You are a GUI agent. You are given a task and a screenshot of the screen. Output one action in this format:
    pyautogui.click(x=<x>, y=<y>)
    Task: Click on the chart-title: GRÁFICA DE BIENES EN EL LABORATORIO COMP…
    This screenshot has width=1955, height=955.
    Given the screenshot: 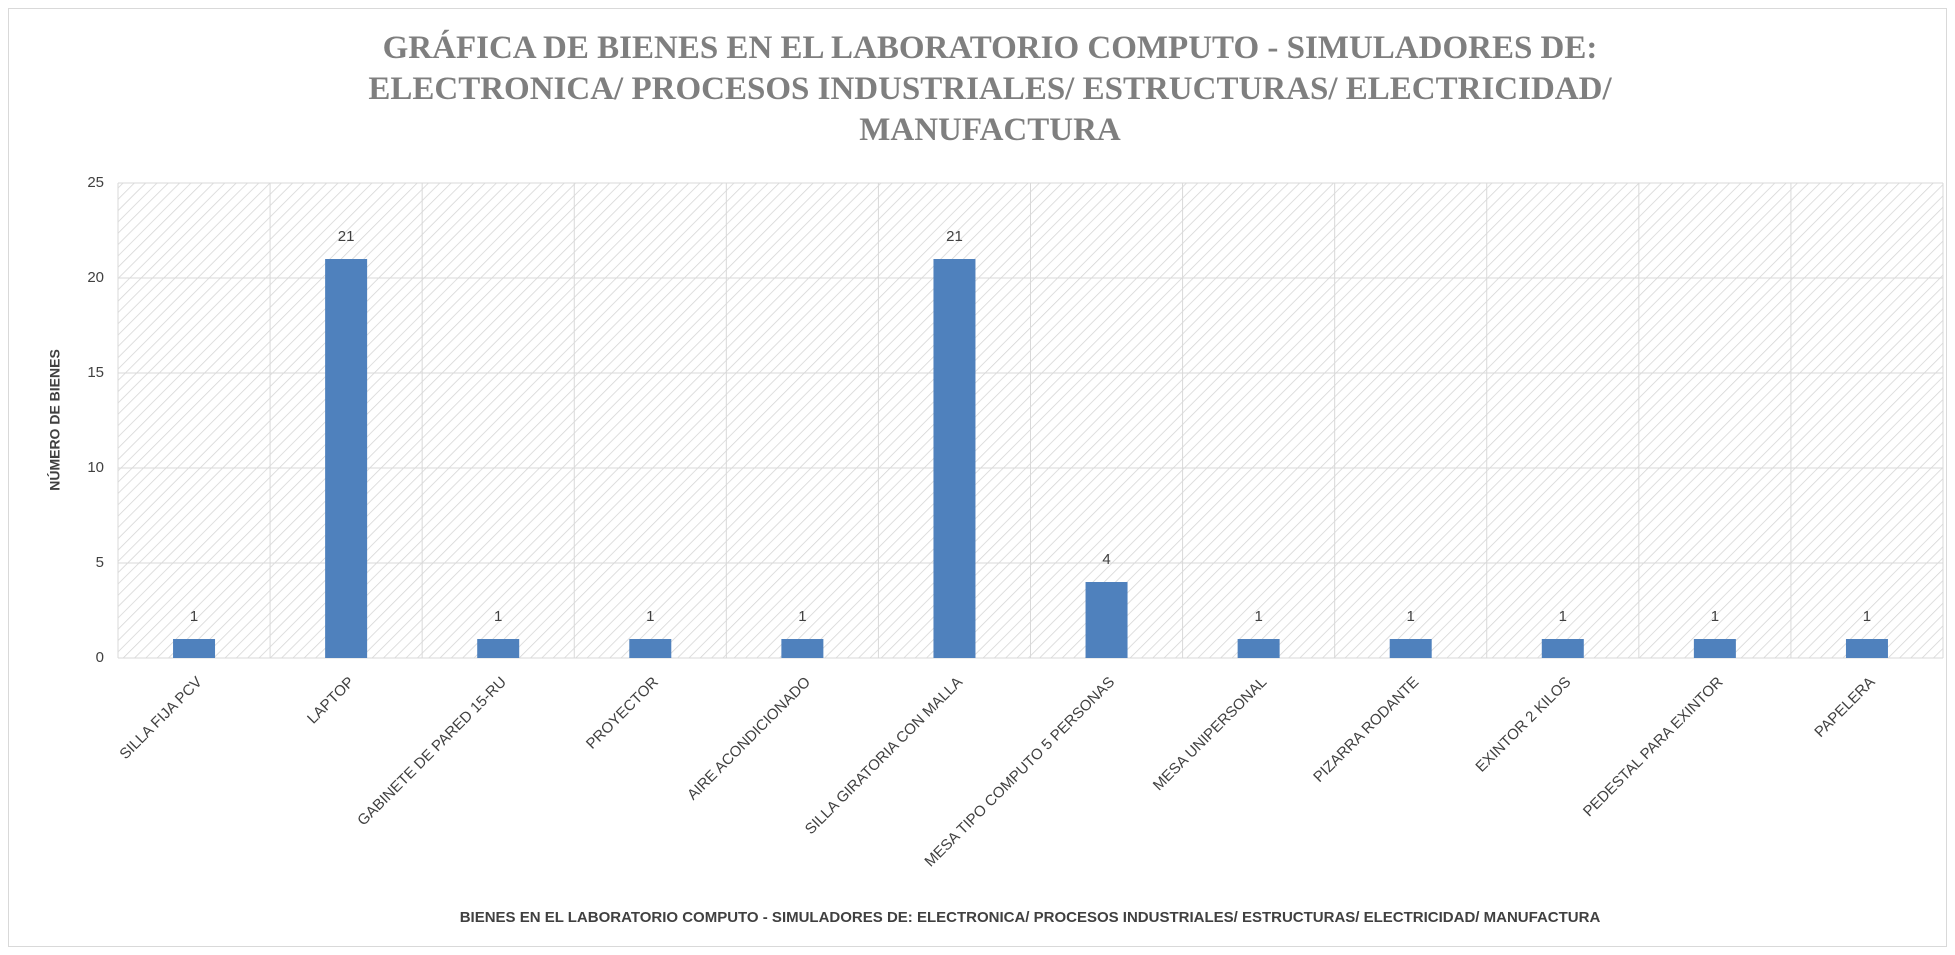 What is the action you would take?
    pyautogui.click(x=990, y=89)
    